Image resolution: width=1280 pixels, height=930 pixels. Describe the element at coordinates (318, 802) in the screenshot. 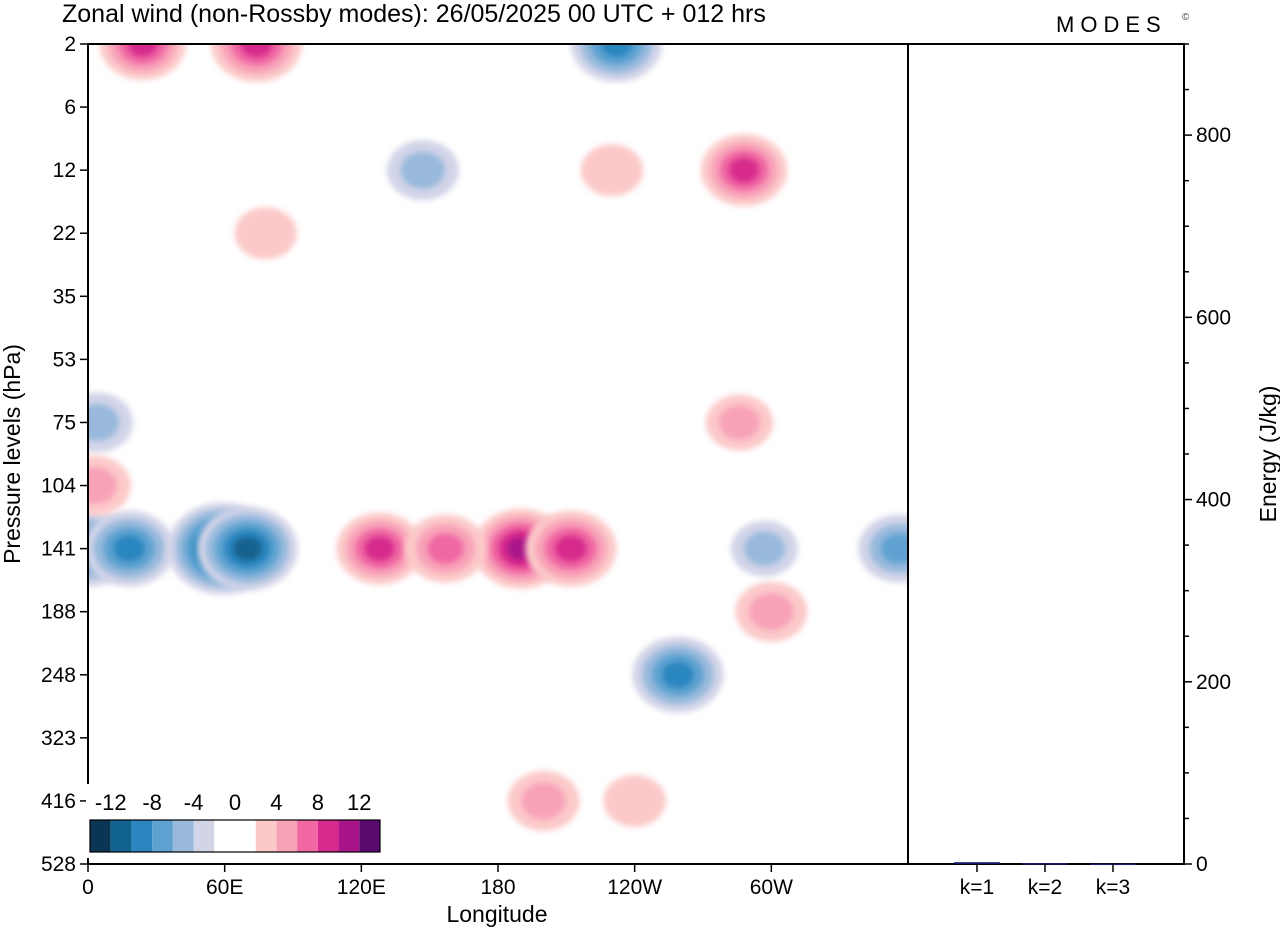

I see `colorbar-tick-label: 8` at that location.